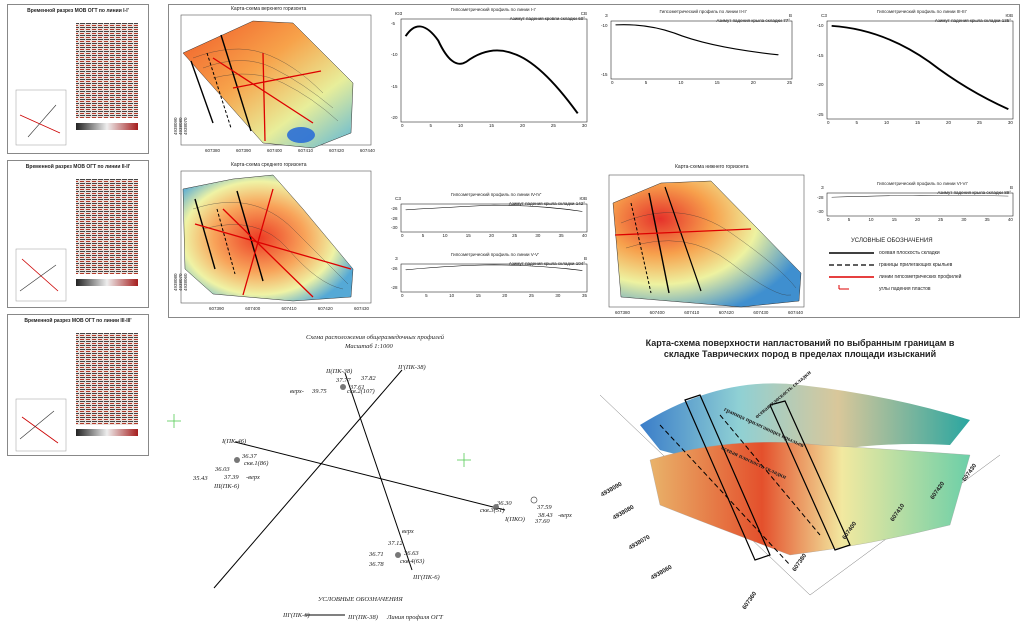 This screenshot has width=1024, height=627. I want to click on seismic-section-title: Временной разрез МОВ ОГТ по линии I-I', so click(78, 11).